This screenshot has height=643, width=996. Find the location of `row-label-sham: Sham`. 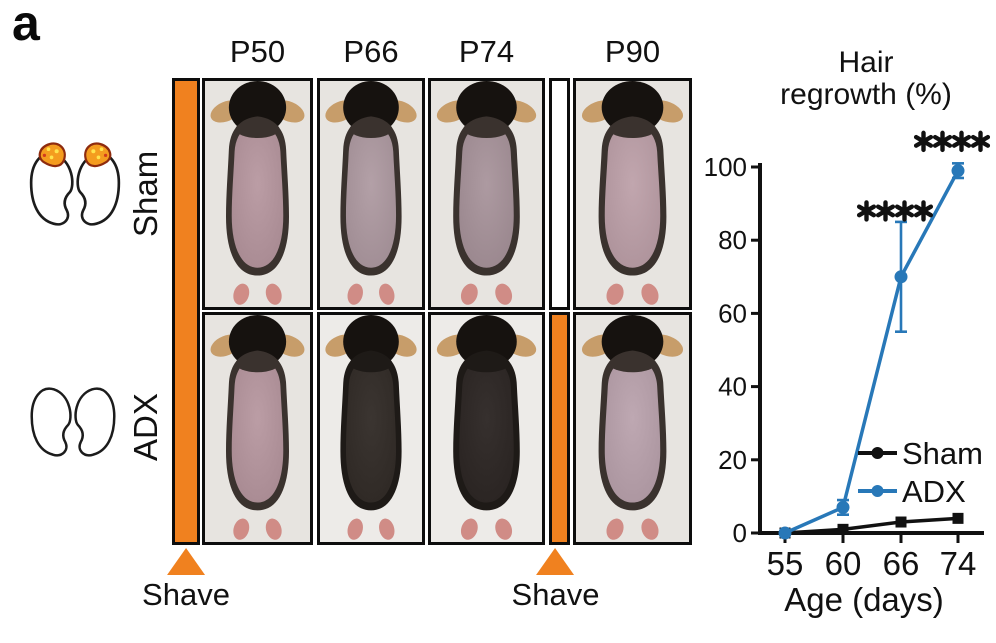

row-label-sham: Sham is located at coordinates (145, 194).